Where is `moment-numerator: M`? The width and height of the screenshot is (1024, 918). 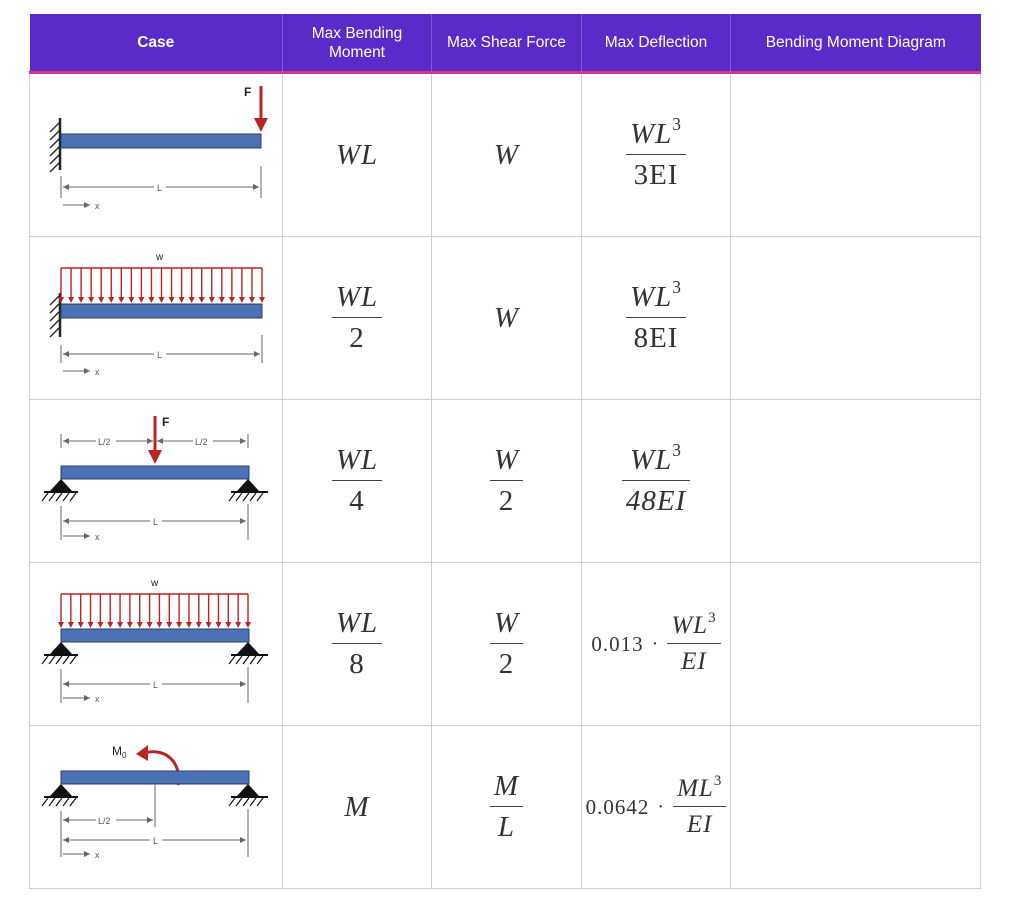 moment-numerator: M is located at coordinates (357, 806).